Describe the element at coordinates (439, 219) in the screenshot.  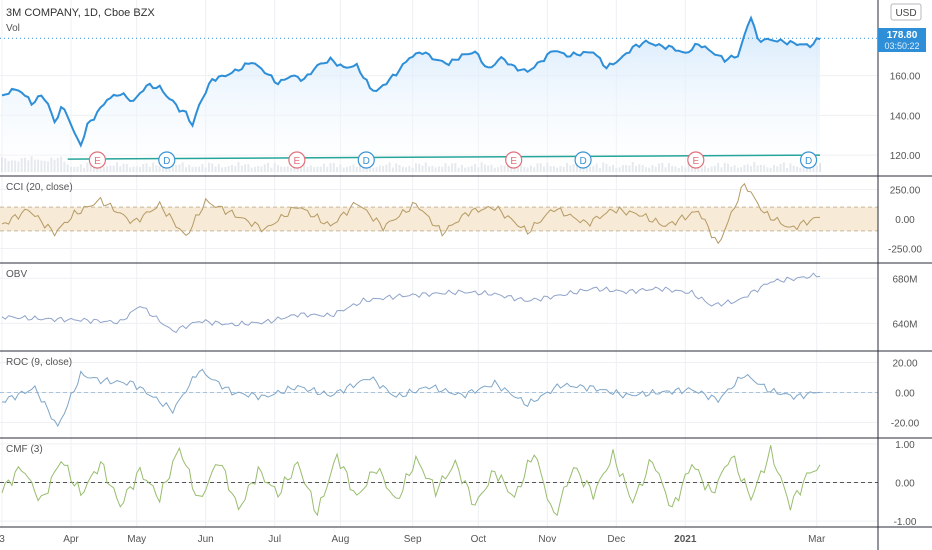
I see `cci-band` at that location.